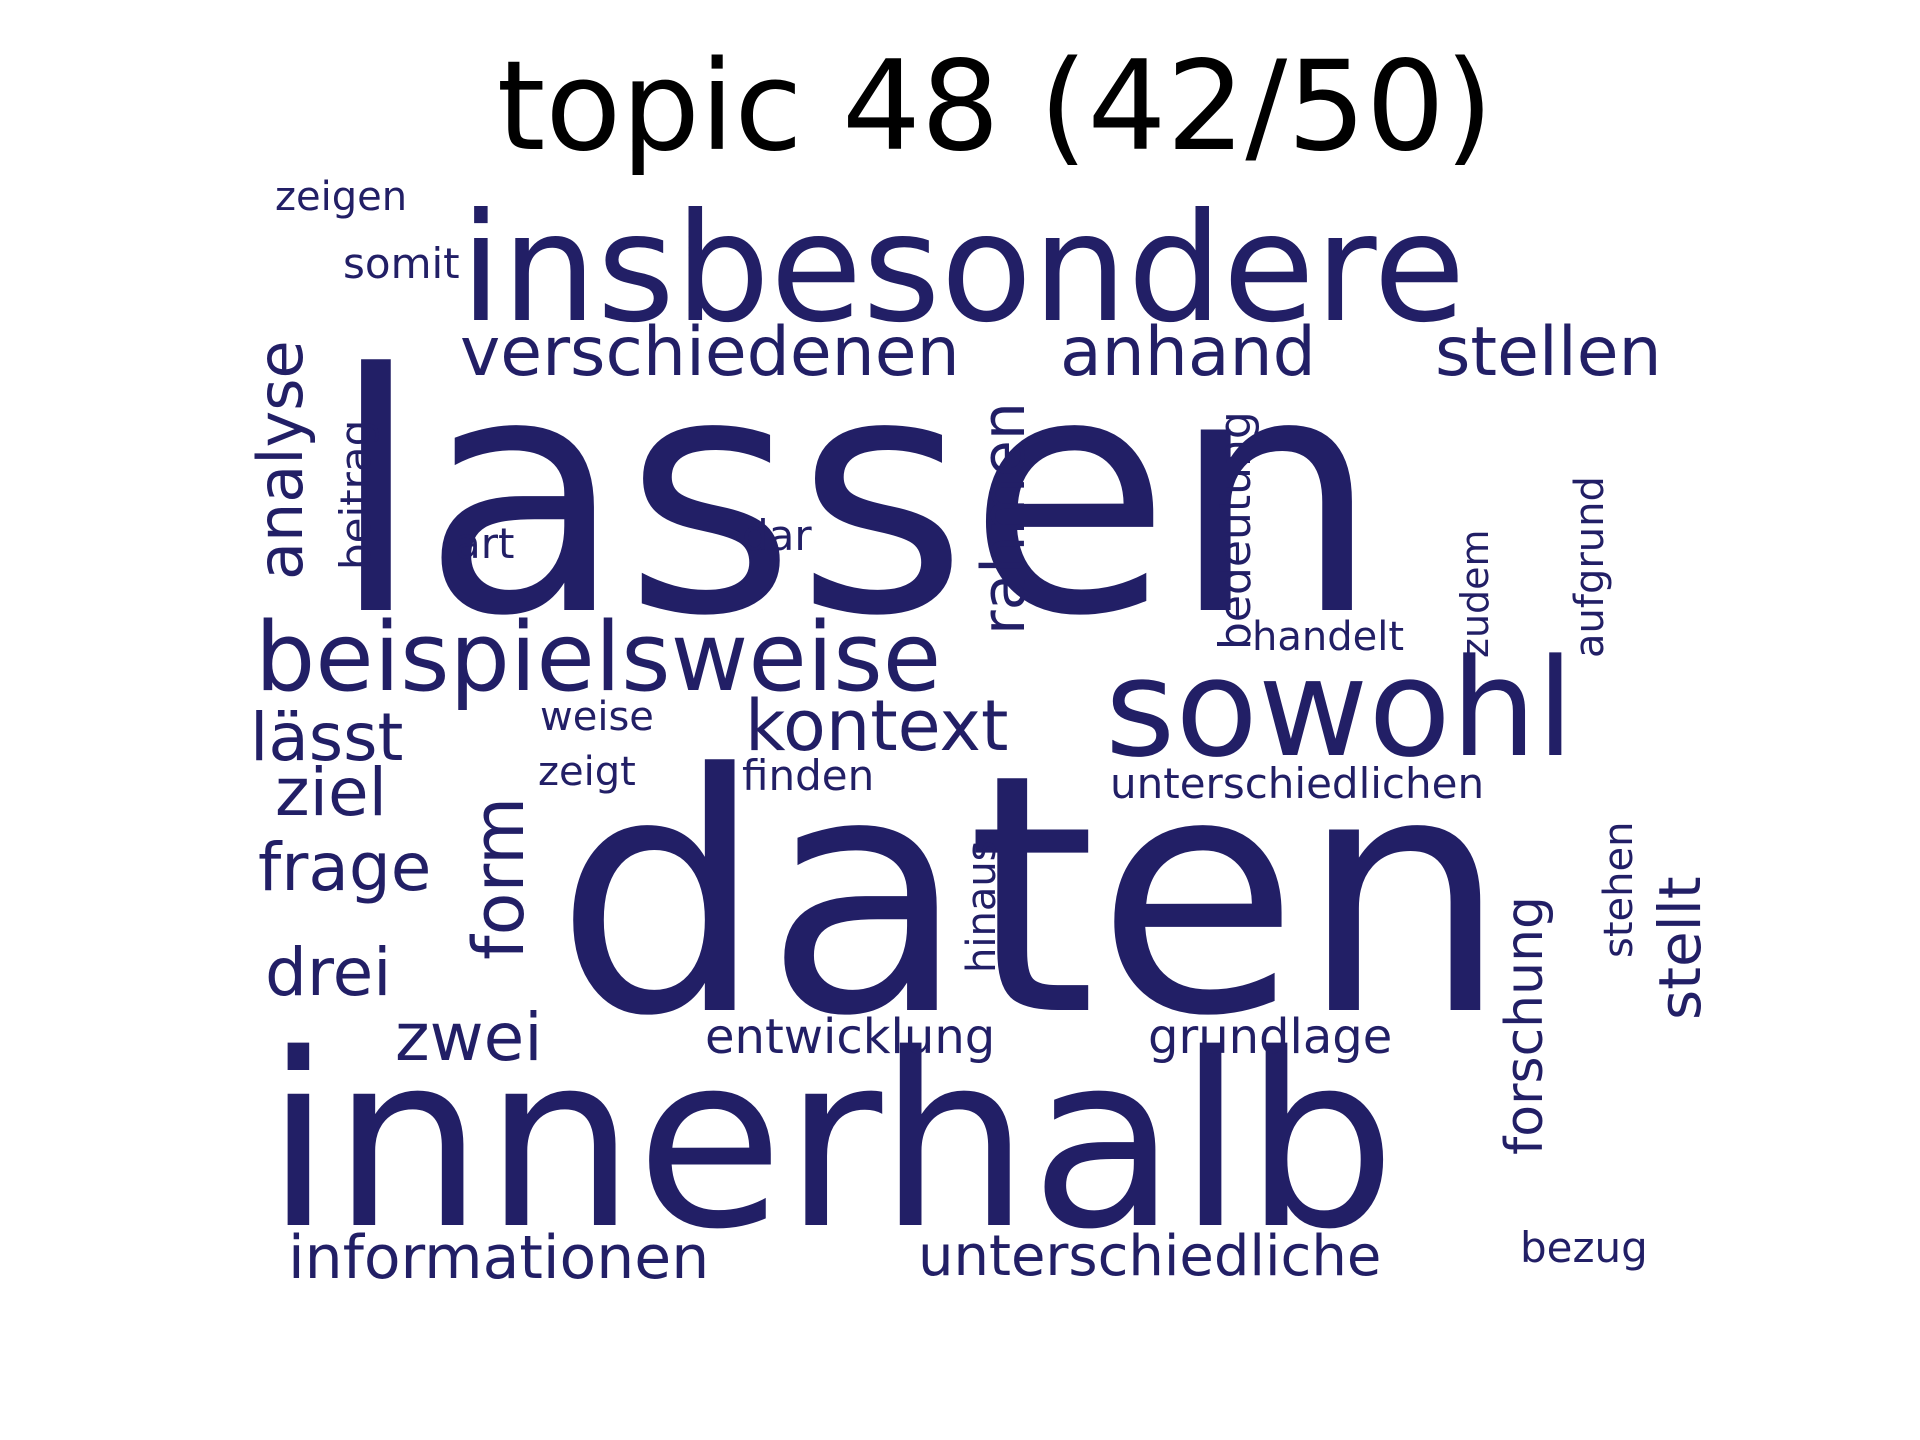 The image size is (1920, 1440). I want to click on word-zwei: zwei, so click(469, 1037).